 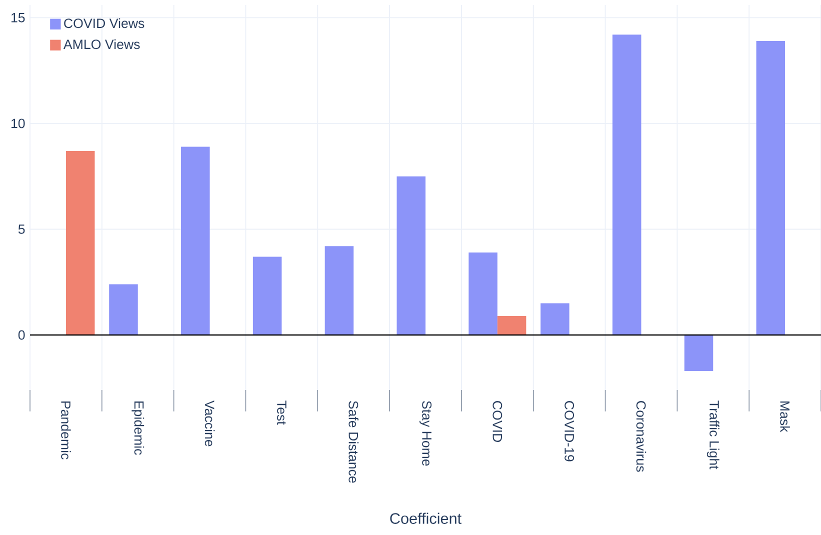 I want to click on x-tick-label: Traffic Light, so click(x=713, y=435).